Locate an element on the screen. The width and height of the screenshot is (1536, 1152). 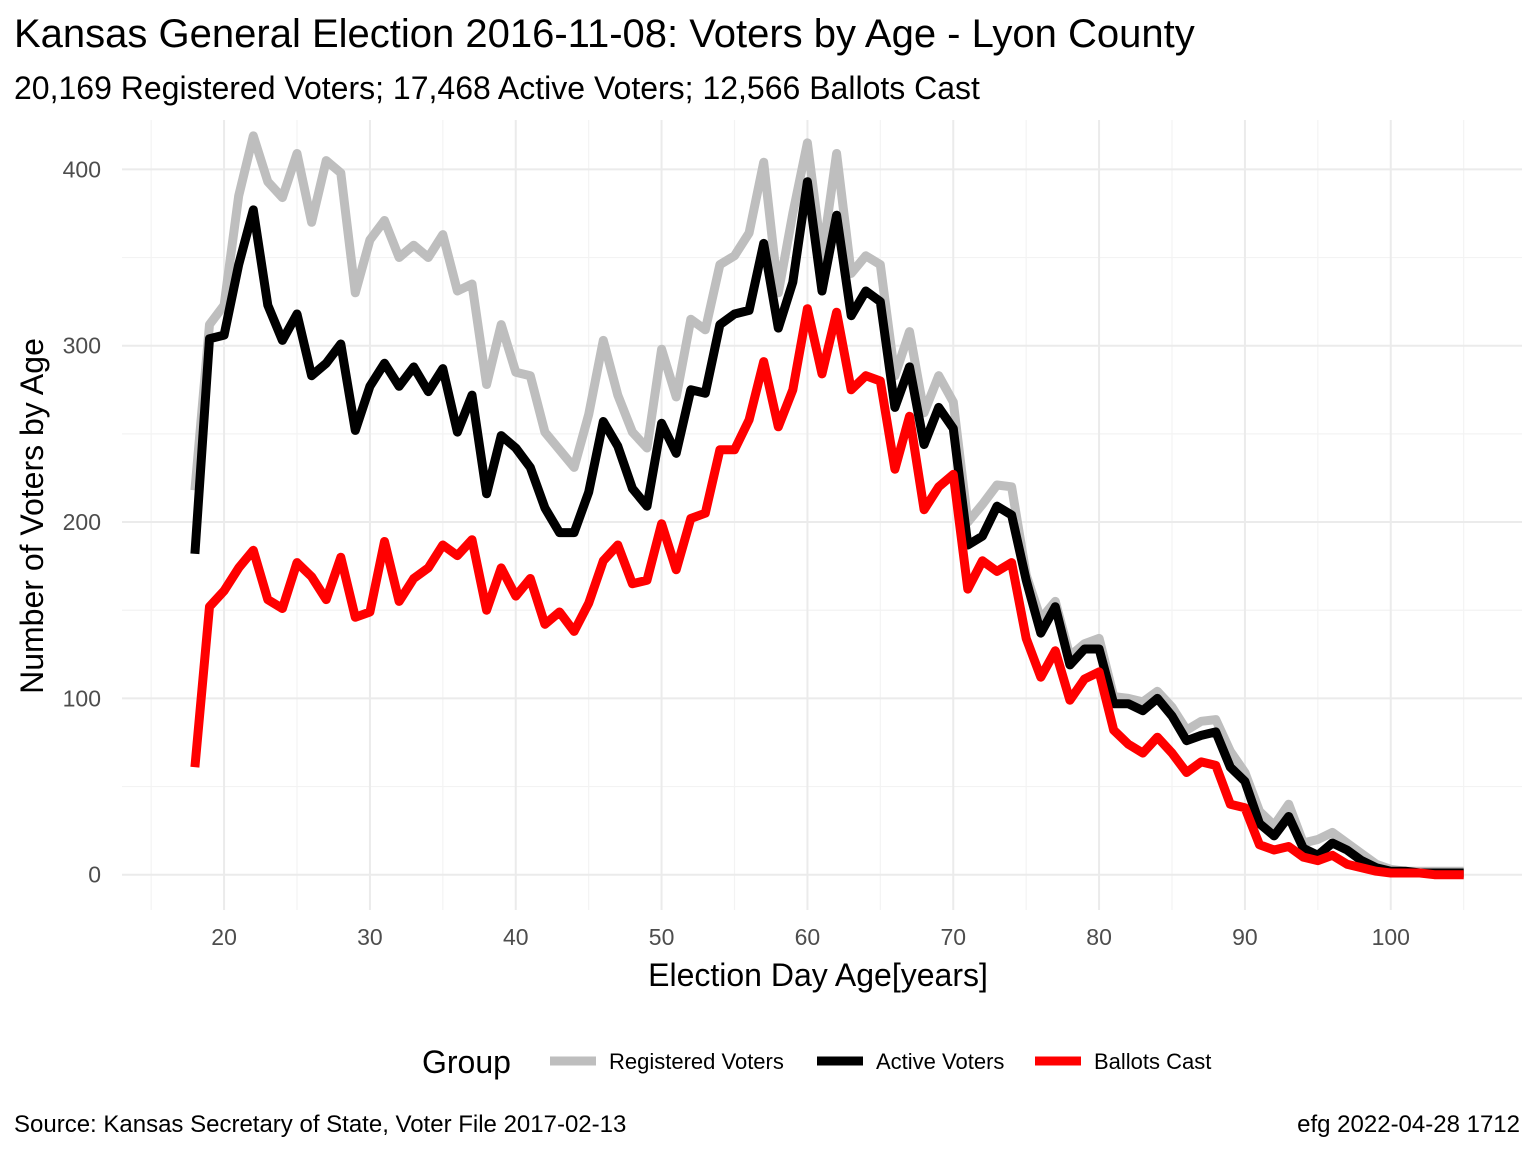
x-tick-label: 100 is located at coordinates (1391, 937).